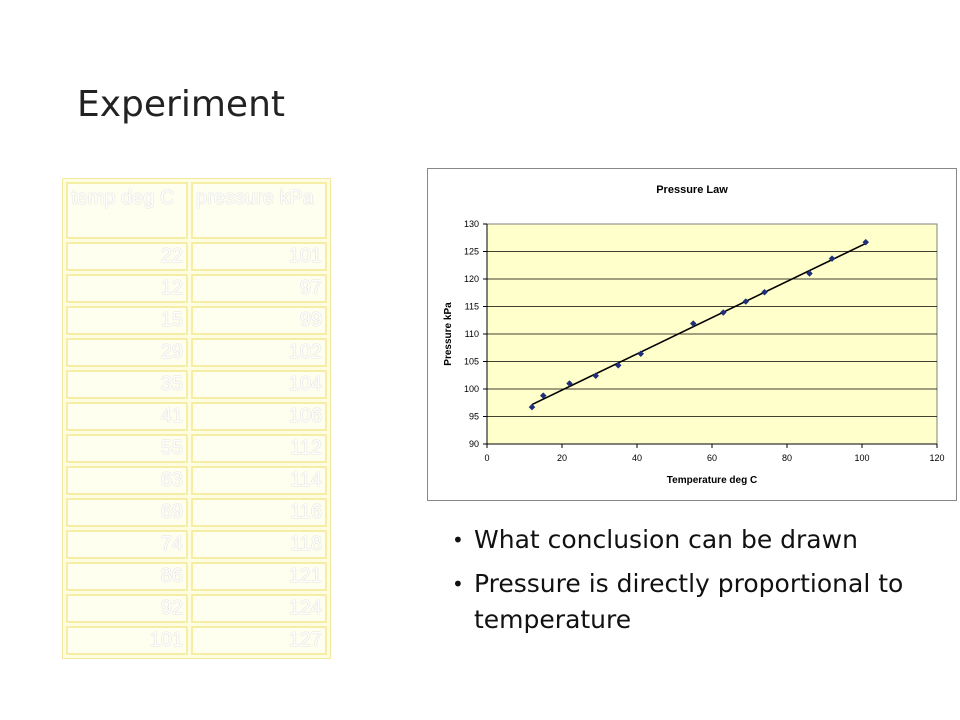 The width and height of the screenshot is (960, 720). Describe the element at coordinates (259, 384) in the screenshot. I see `cell-pressure: 104` at that location.